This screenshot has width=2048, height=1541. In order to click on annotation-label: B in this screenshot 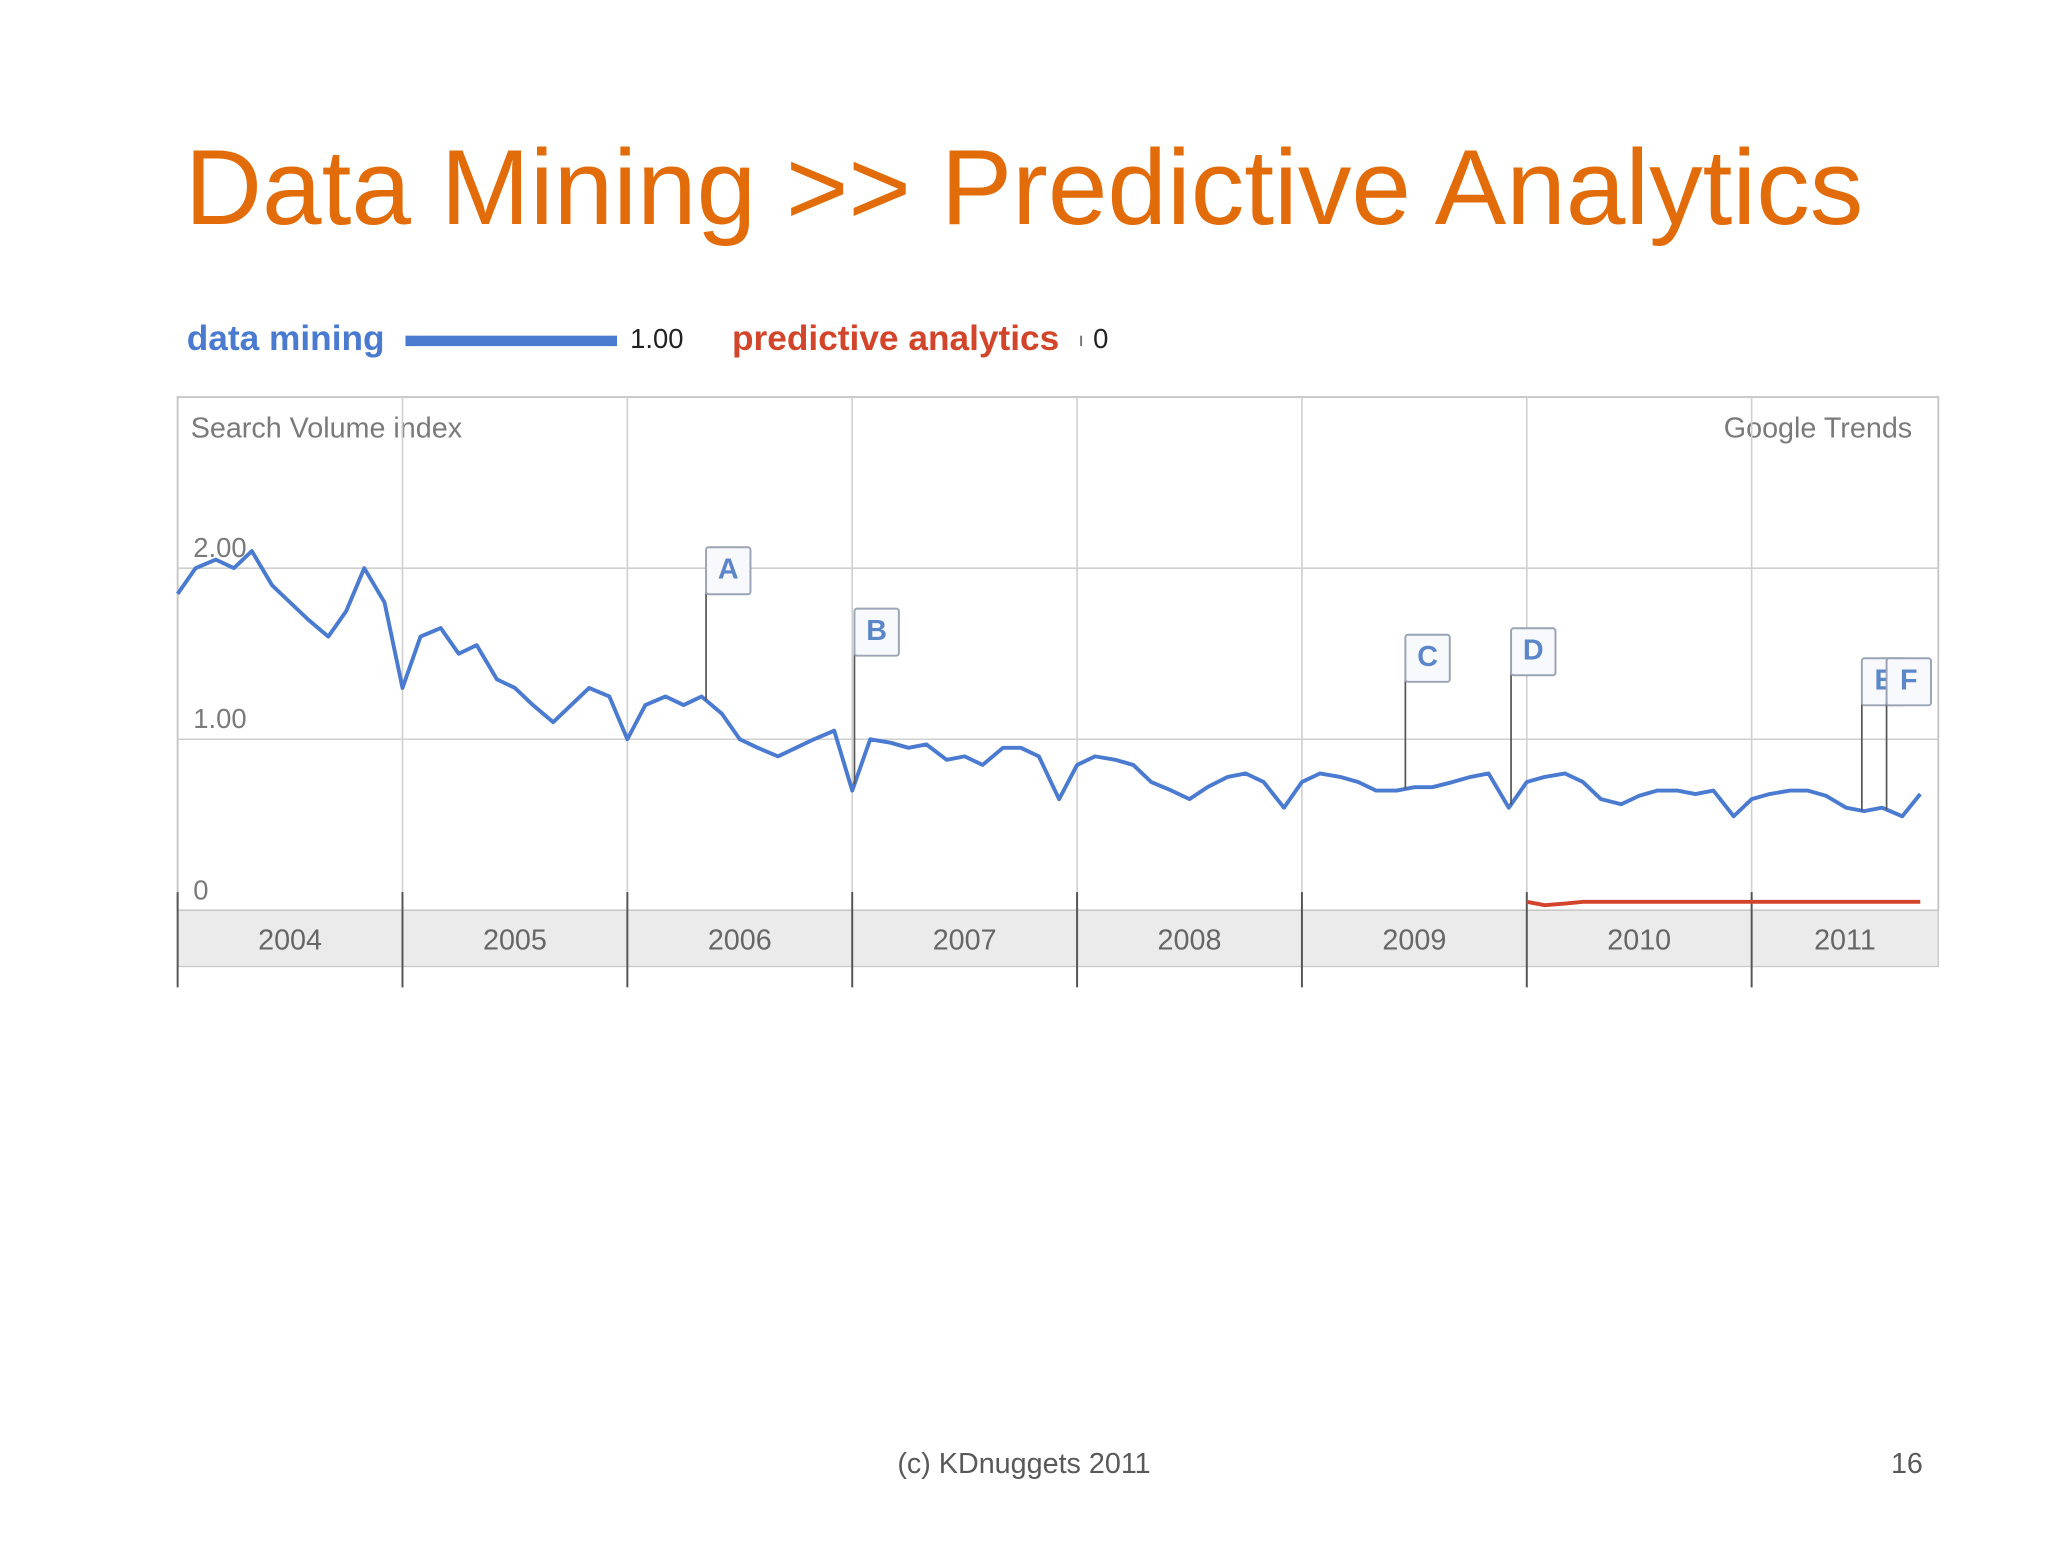, I will do `click(876, 631)`.